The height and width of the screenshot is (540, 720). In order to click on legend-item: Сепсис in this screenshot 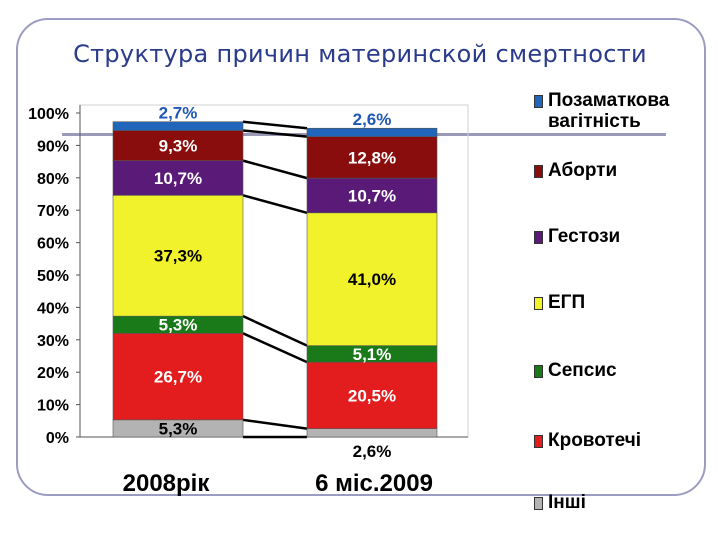, I will do `click(616, 370)`.